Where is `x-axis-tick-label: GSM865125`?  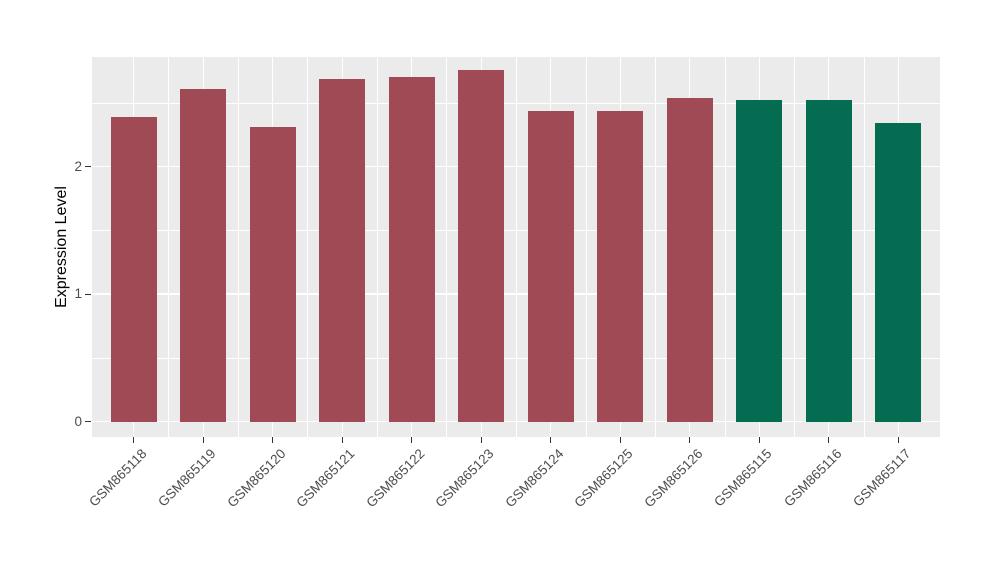
x-axis-tick-label: GSM865125 is located at coordinates (603, 478).